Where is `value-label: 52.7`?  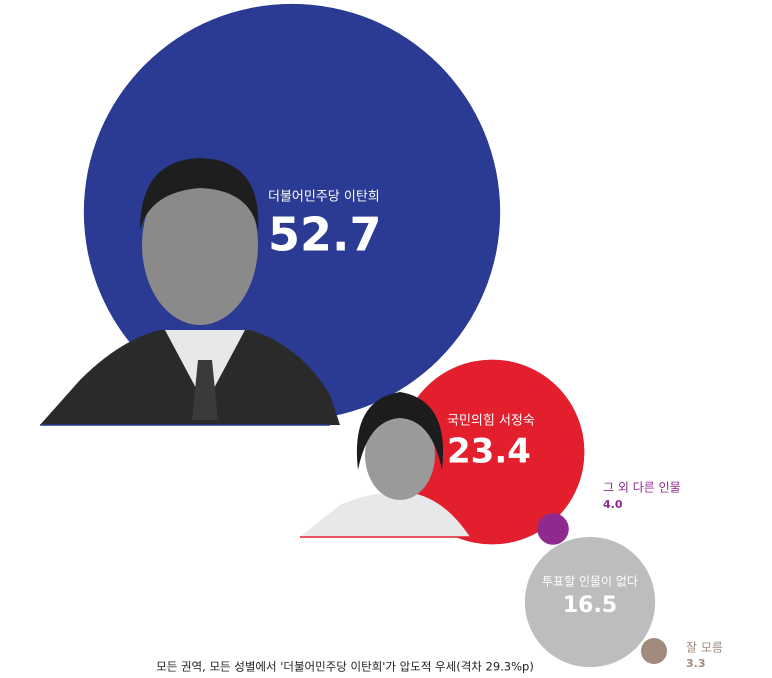 value-label: 52.7 is located at coordinates (325, 235).